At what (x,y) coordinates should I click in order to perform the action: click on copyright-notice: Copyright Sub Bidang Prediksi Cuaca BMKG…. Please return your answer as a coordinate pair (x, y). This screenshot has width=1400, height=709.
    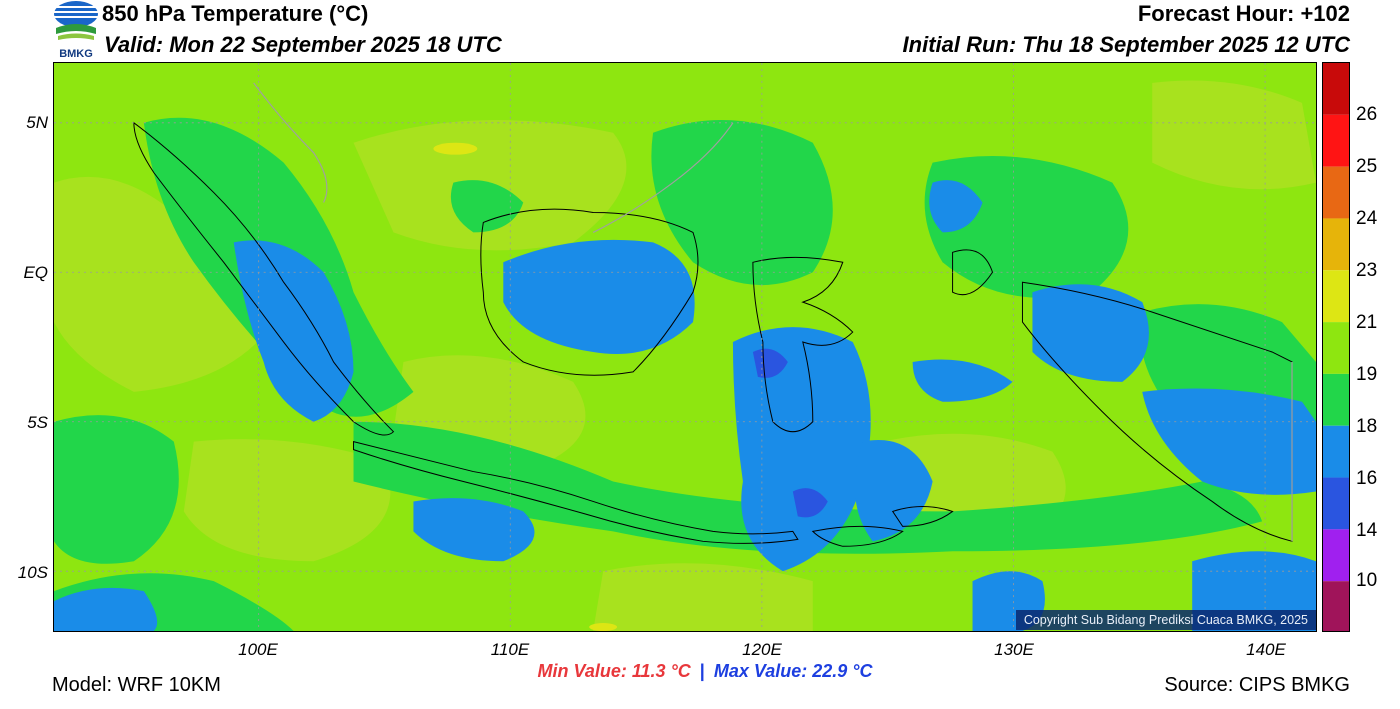
    Looking at the image, I should click on (1165, 620).